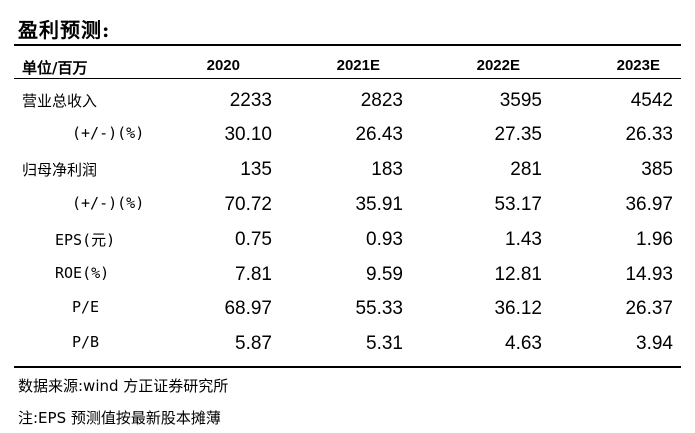 The height and width of the screenshot is (433, 695). Describe the element at coordinates (253, 239) in the screenshot. I see `cell-value: 0.75` at that location.